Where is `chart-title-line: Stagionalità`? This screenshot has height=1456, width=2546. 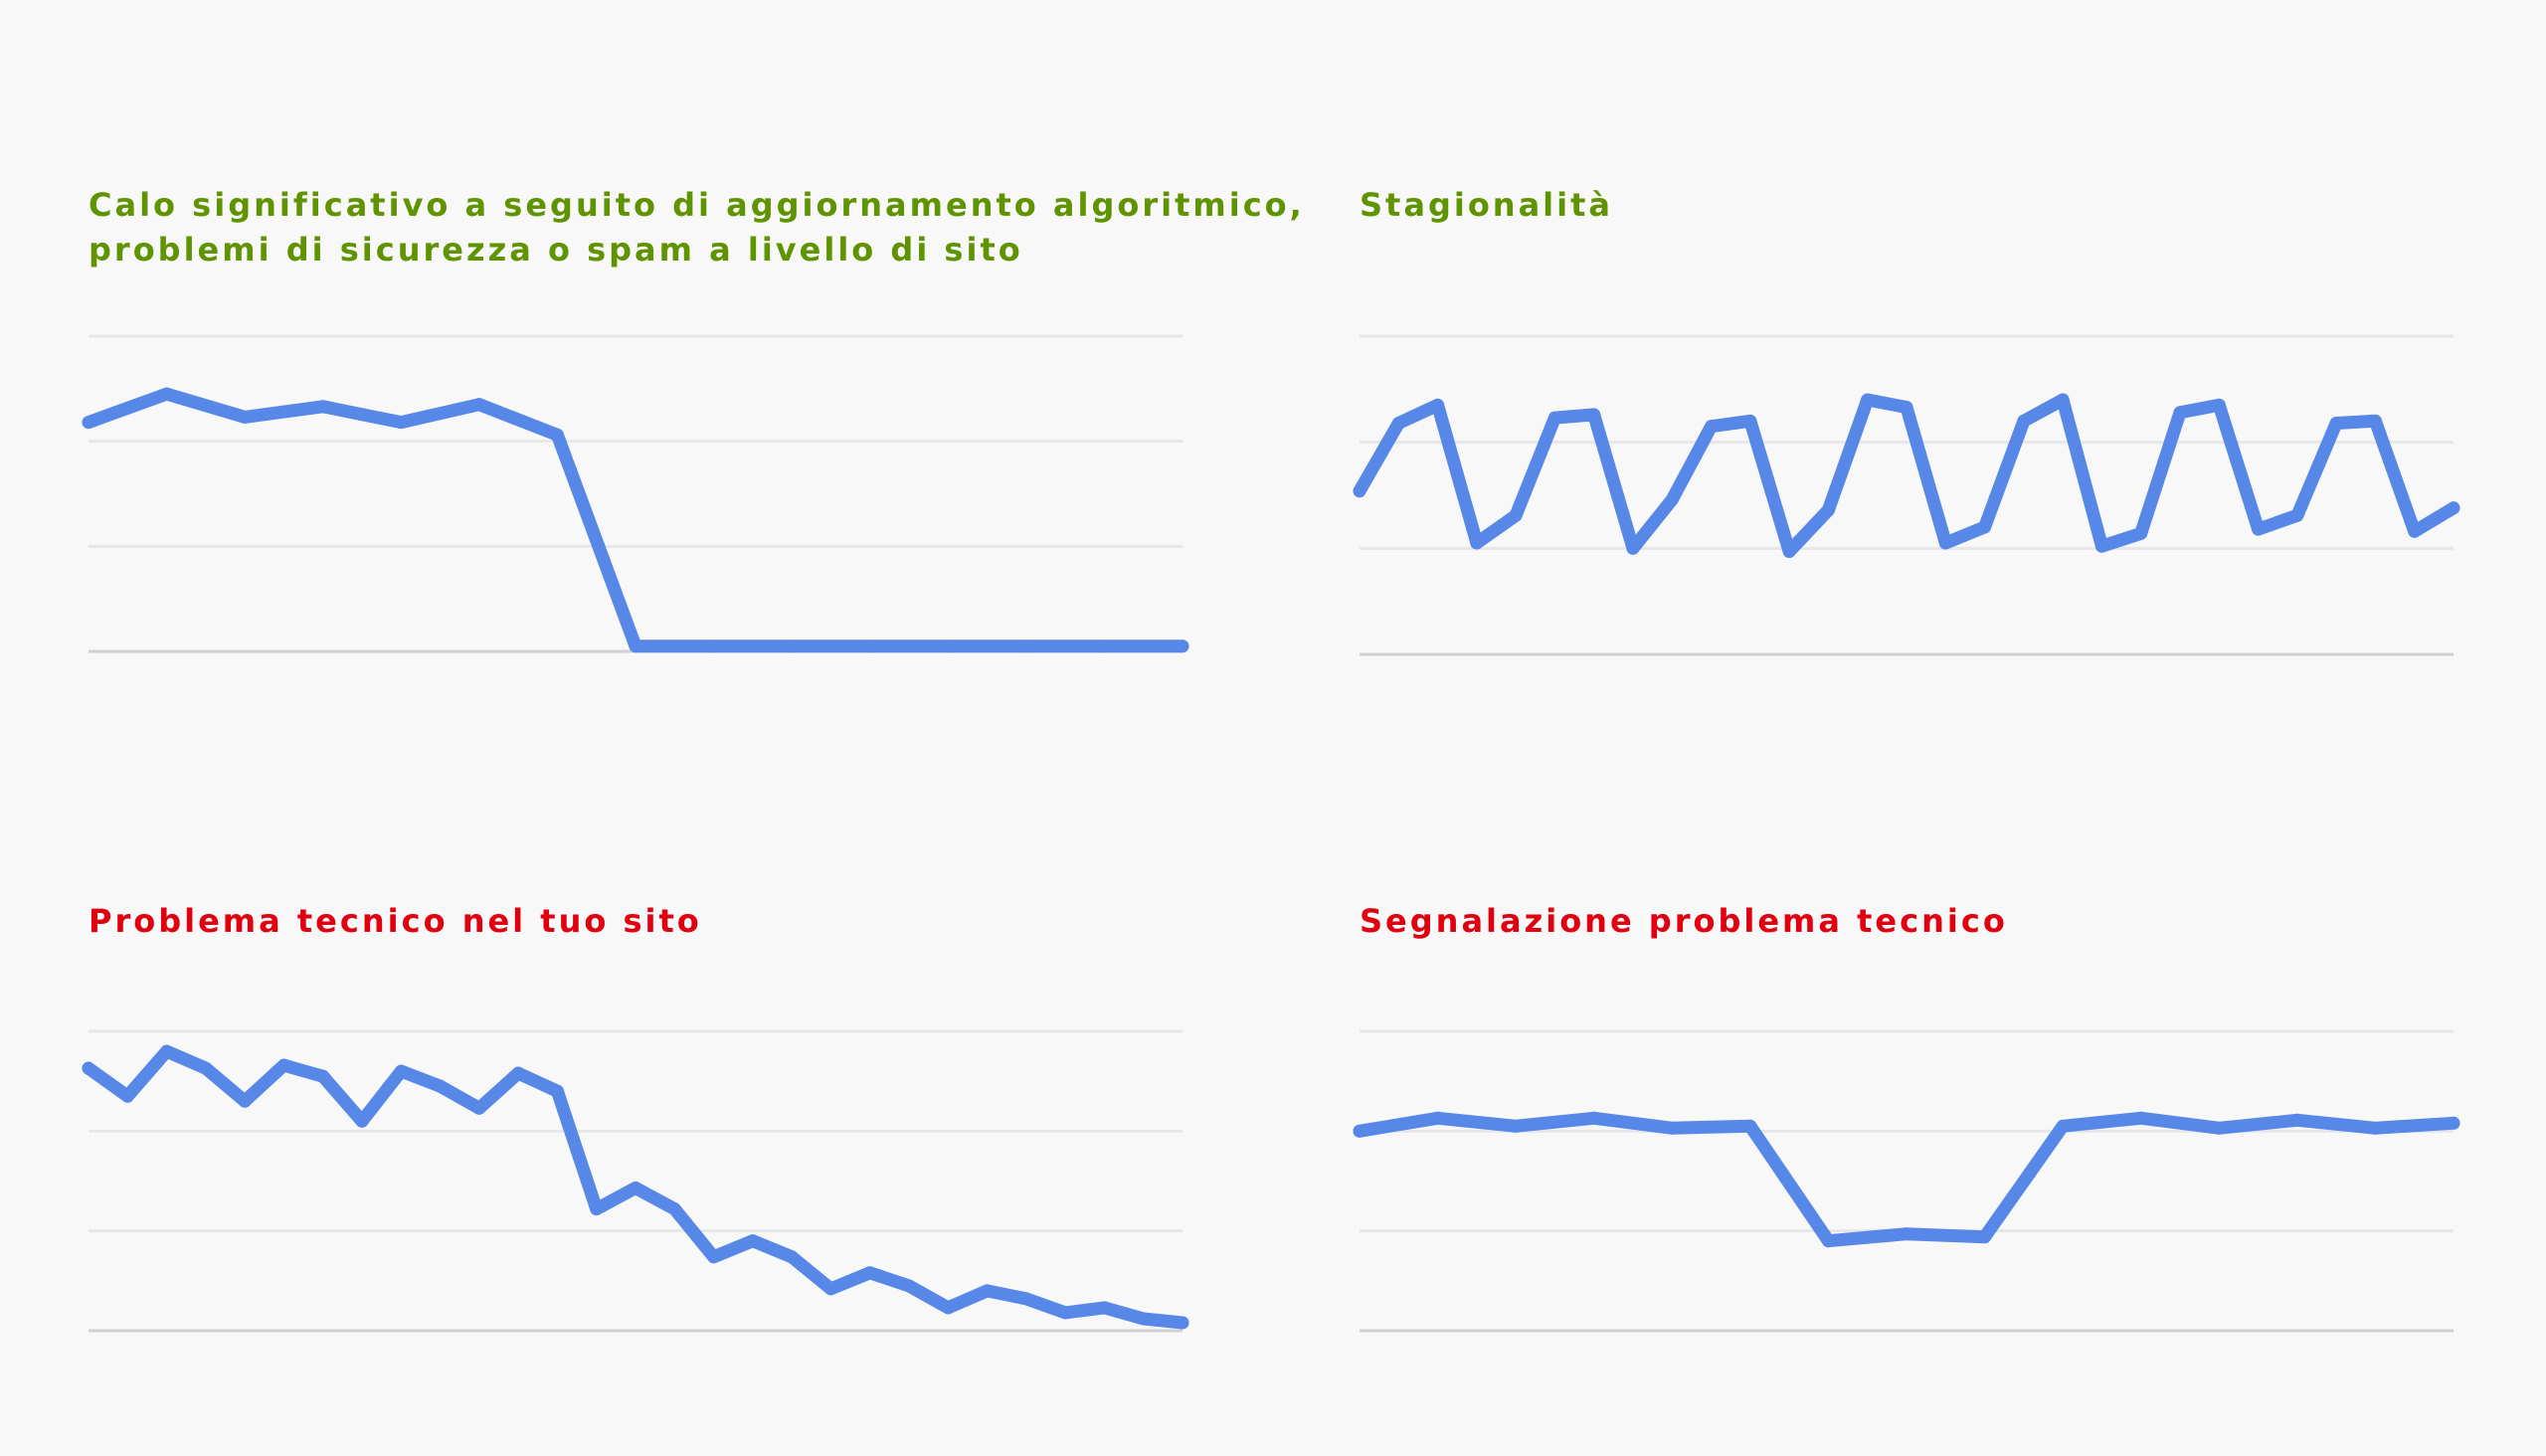 chart-title-line: Stagionalità is located at coordinates (1486, 205).